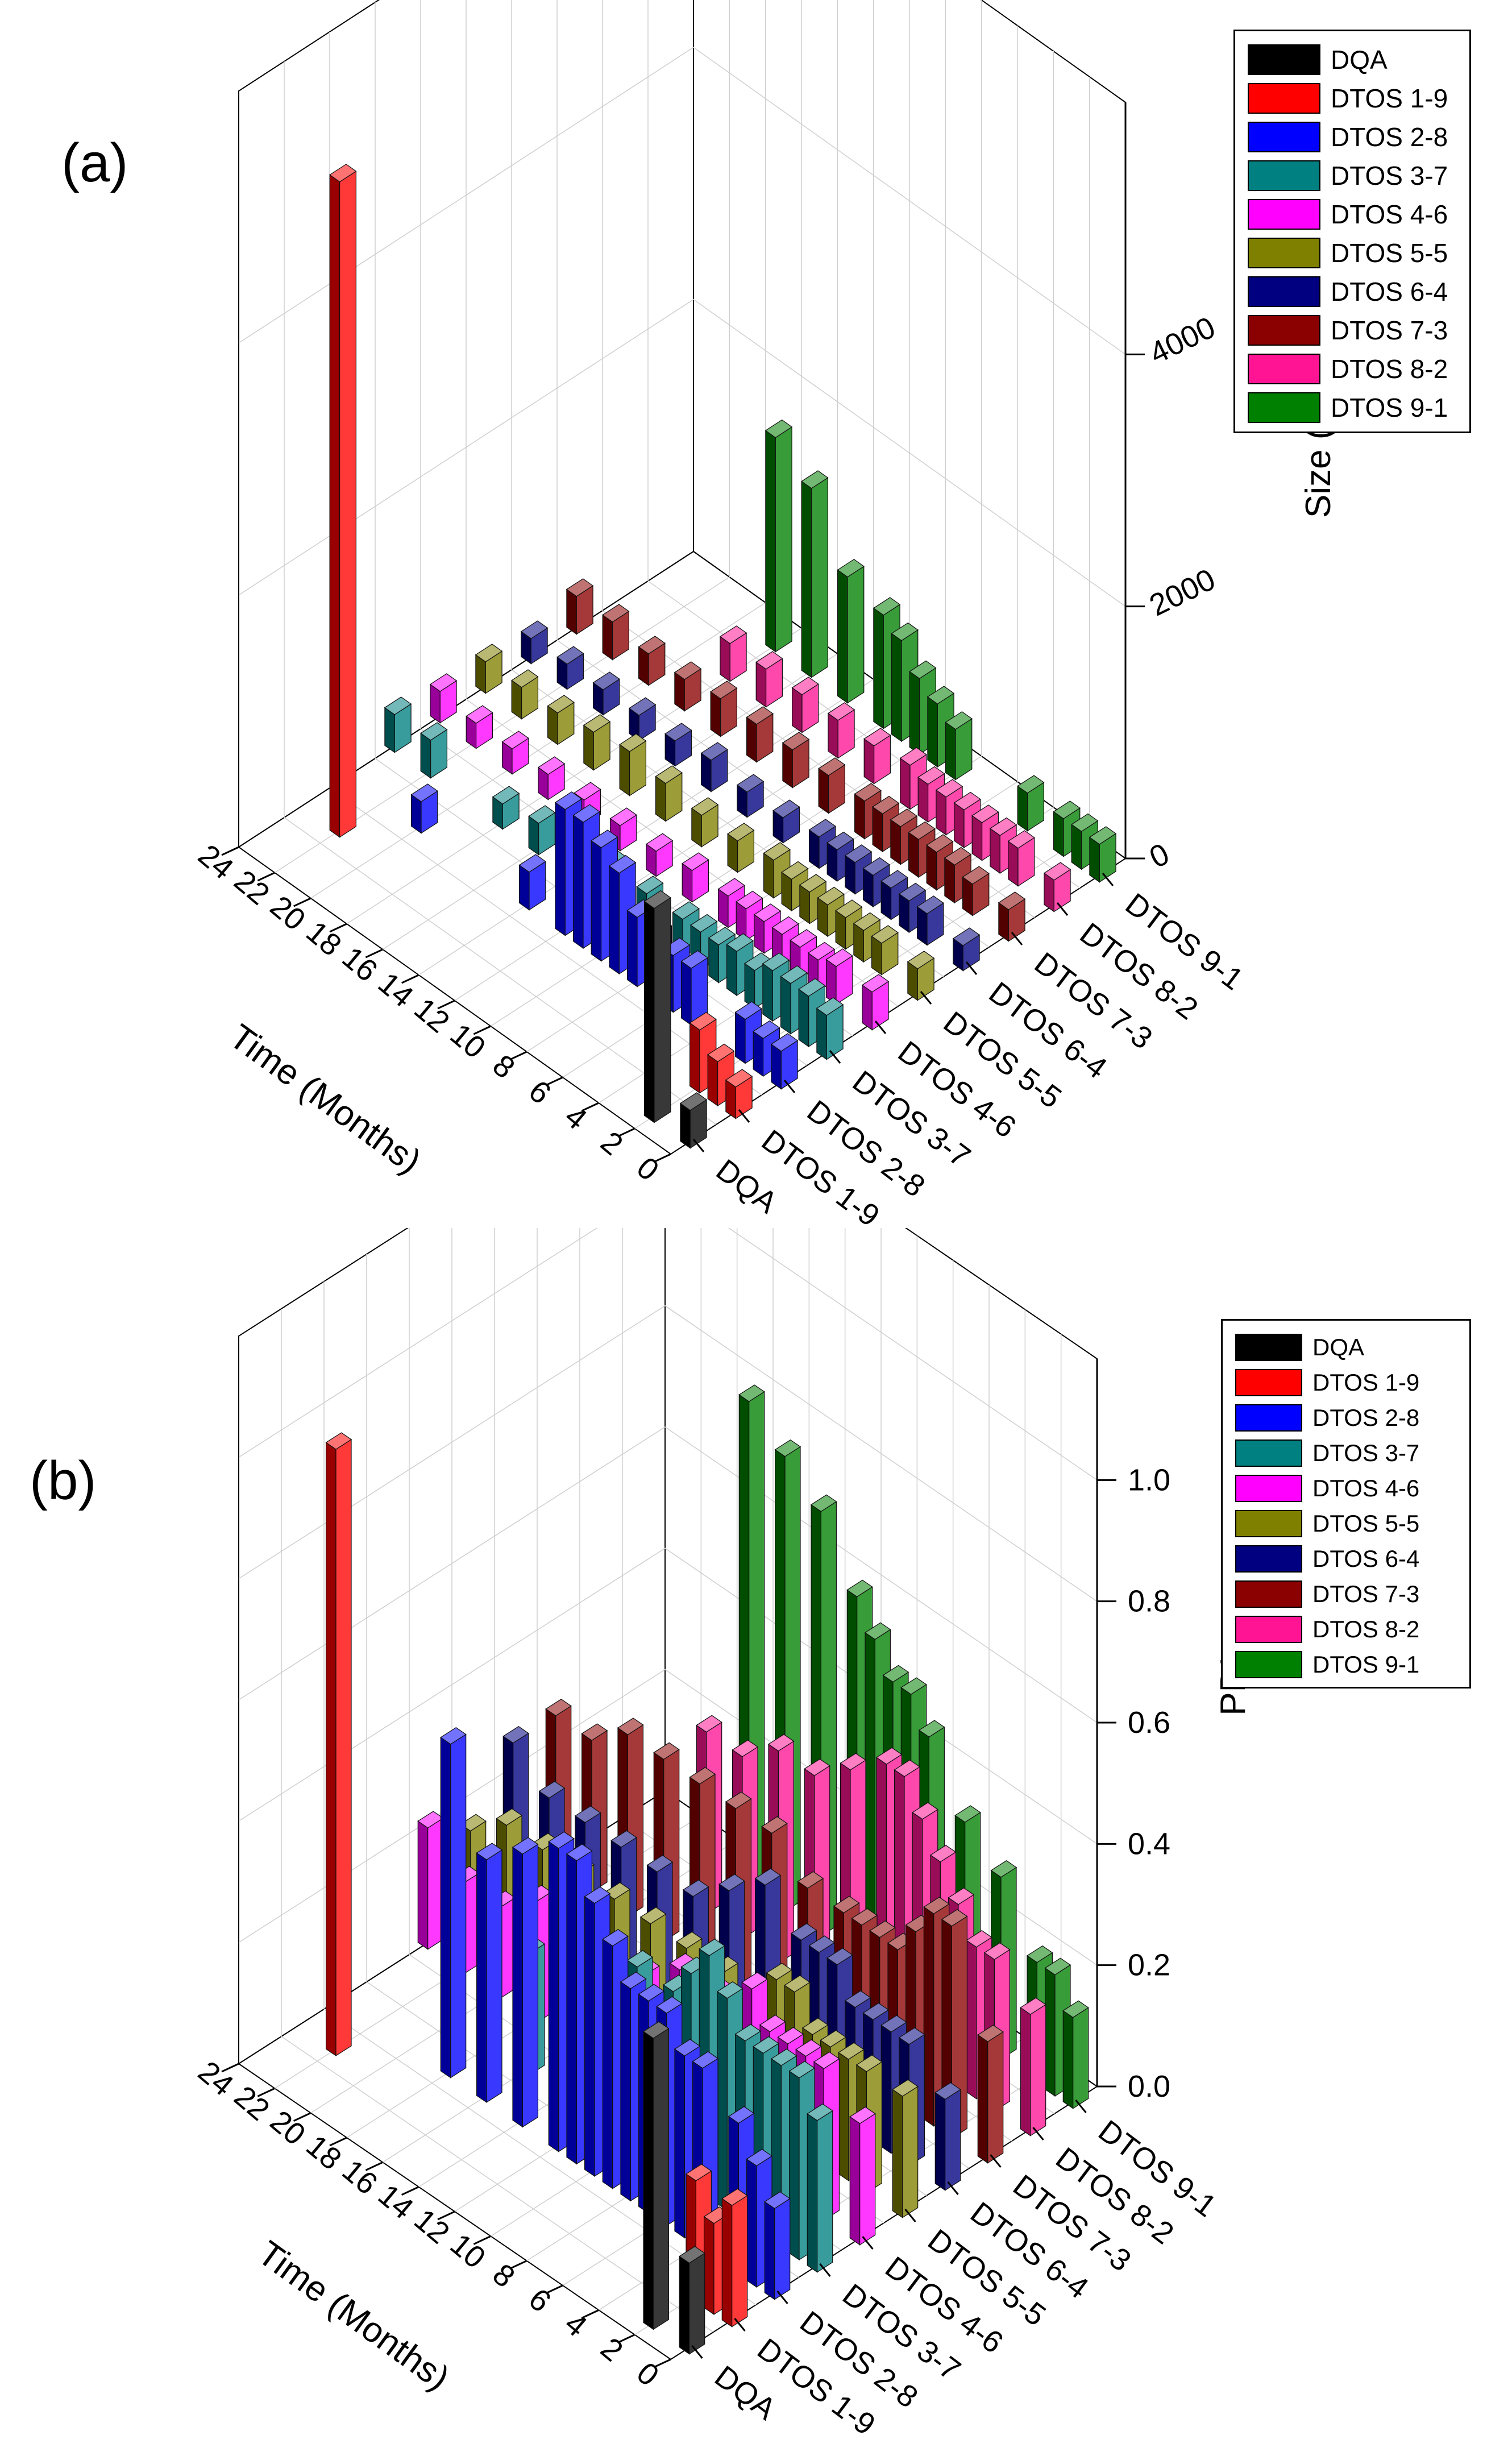 This screenshot has width=1512, height=2456. I want to click on legend-label: DTOS 8-2, so click(1366, 1629).